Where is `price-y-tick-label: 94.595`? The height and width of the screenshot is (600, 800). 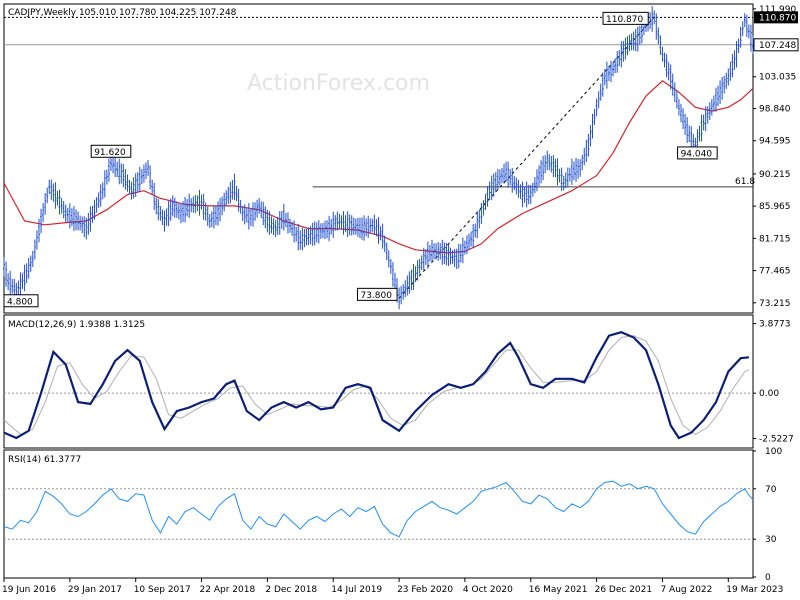 price-y-tick-label: 94.595 is located at coordinates (775, 142).